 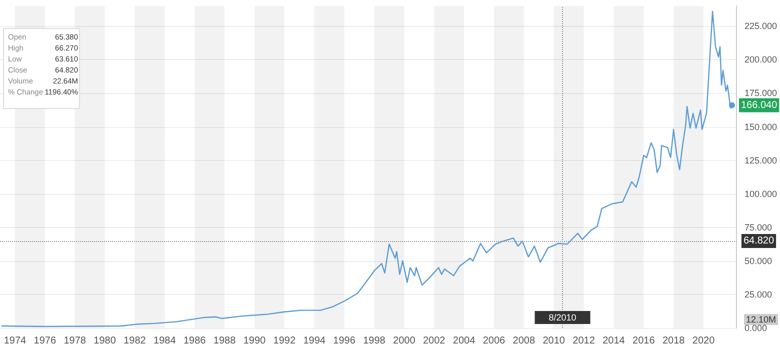 I want to click on x-tick-label: 2016, so click(x=644, y=341).